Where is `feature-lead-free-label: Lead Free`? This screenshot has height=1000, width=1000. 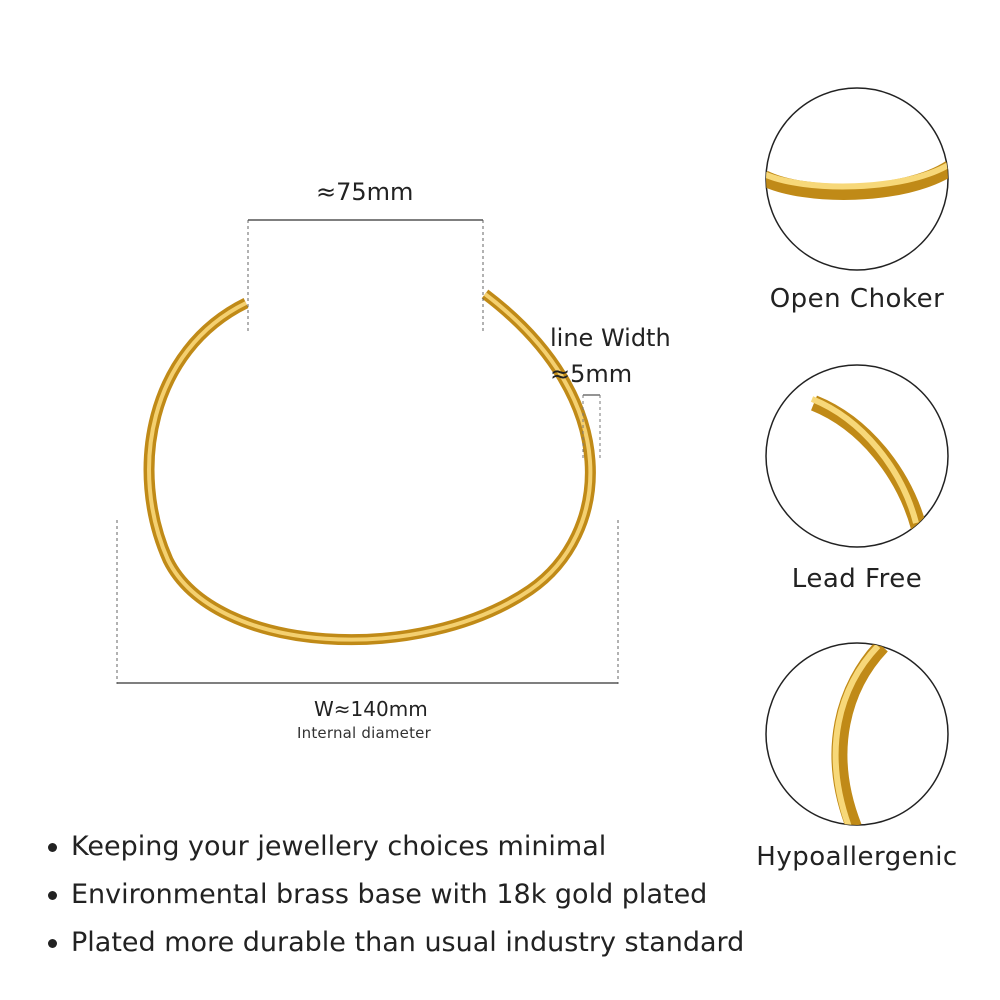 feature-lead-free-label: Lead Free is located at coordinates (857, 579).